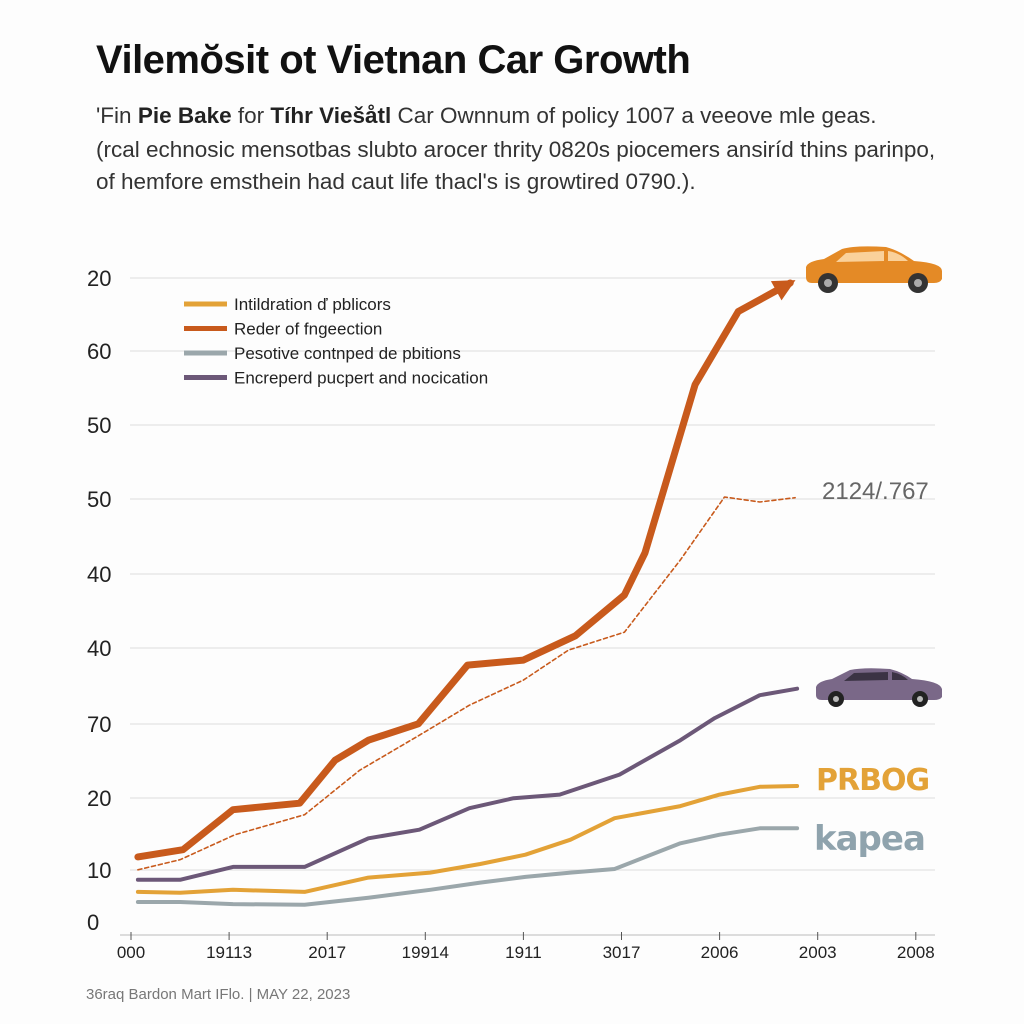  Describe the element at coordinates (331, 115) in the screenshot. I see `subtitle-bold: Tíhr Viešåtl` at that location.